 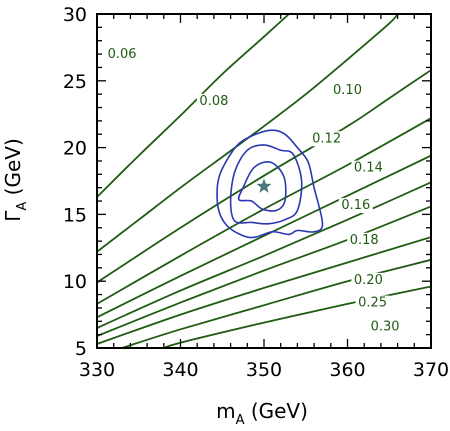 I want to click on contour-label-0-30: 0.30, so click(x=385, y=327).